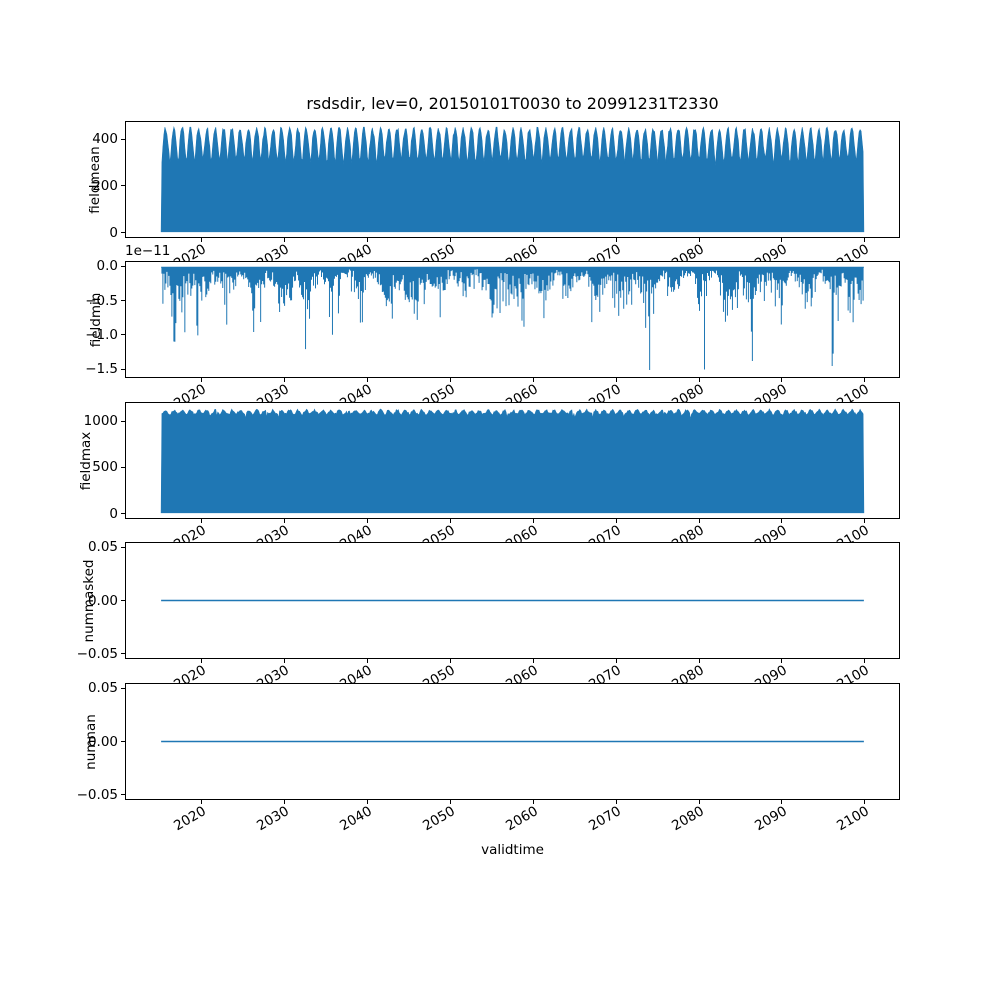 The width and height of the screenshot is (1000, 1000). Describe the element at coordinates (100, 421) in the screenshot. I see `y-tick-label-fieldmax: 1000` at that location.